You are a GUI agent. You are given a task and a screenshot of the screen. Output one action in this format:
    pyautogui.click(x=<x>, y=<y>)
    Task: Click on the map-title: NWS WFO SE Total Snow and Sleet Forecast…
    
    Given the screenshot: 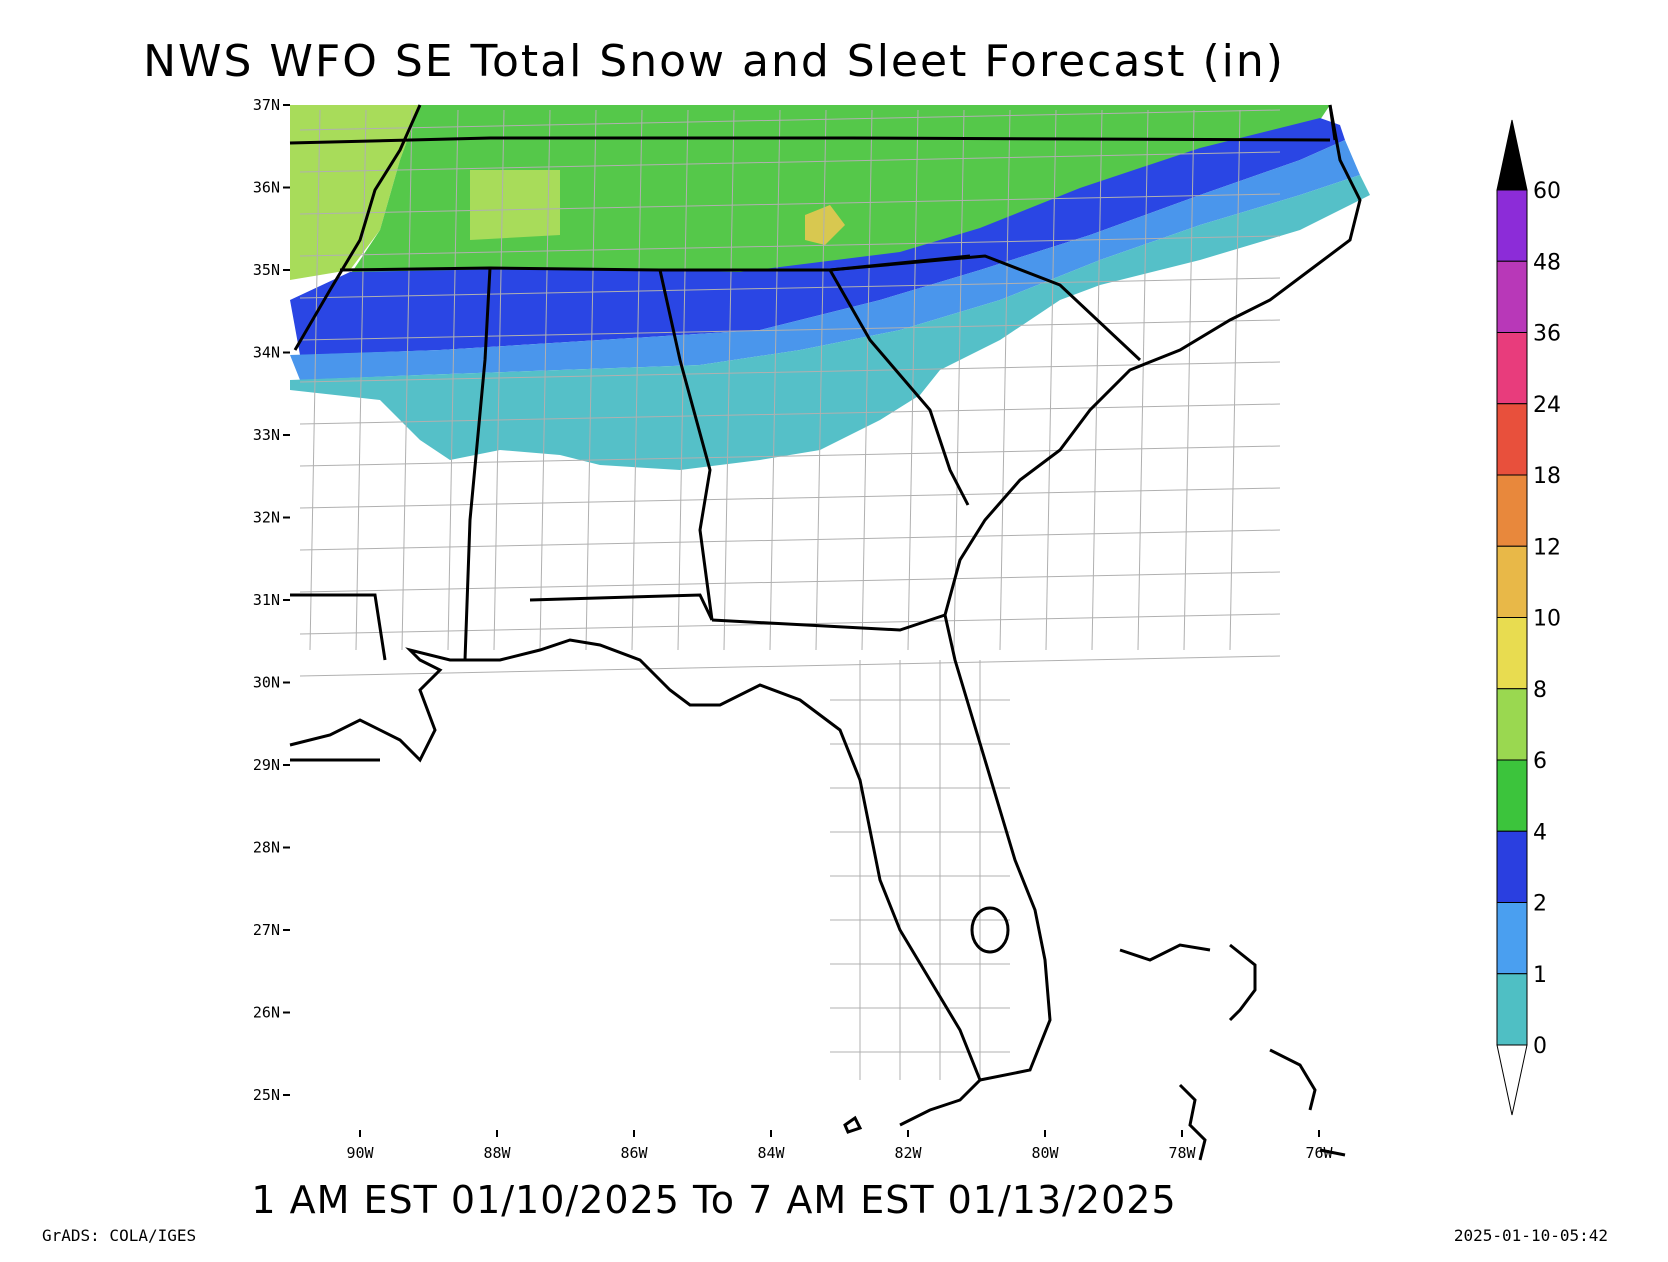 What is the action you would take?
    pyautogui.click(x=714, y=61)
    